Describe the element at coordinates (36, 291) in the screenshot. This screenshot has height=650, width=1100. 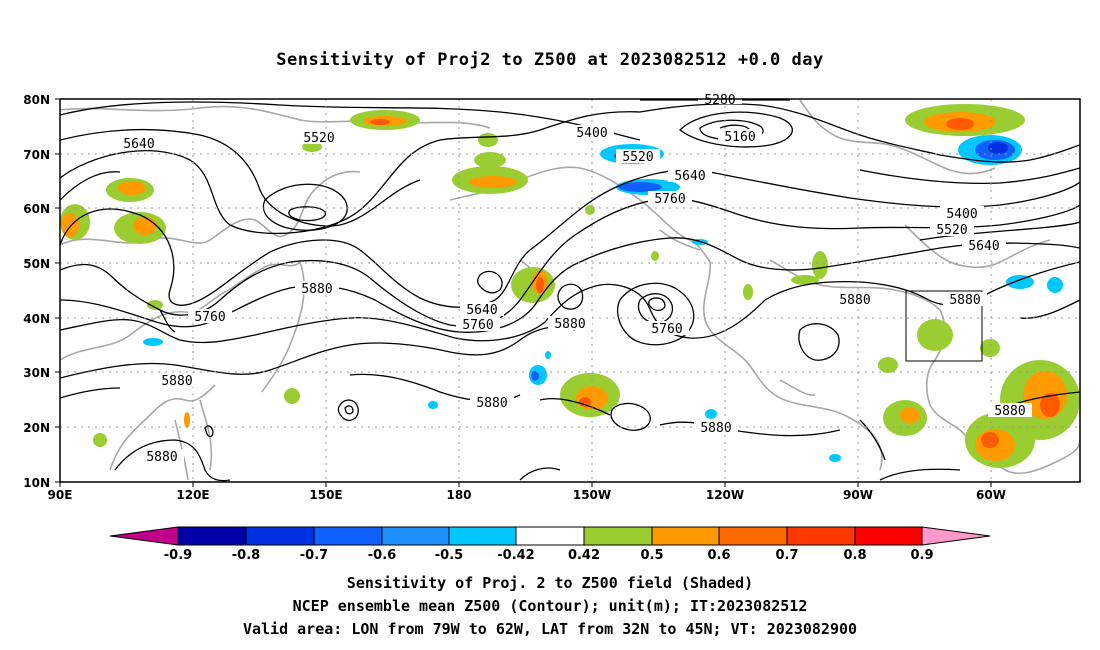
I see `latitude-axis: 80N 70N 60N 50N 40N 30N 20N 10N` at that location.